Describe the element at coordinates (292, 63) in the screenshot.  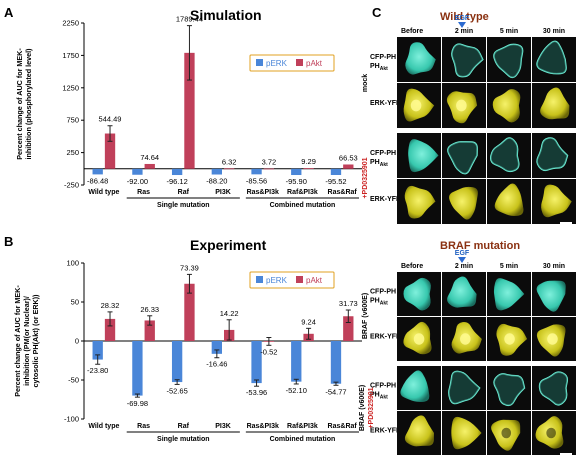
I see `legend: pERK pAkt` at that location.